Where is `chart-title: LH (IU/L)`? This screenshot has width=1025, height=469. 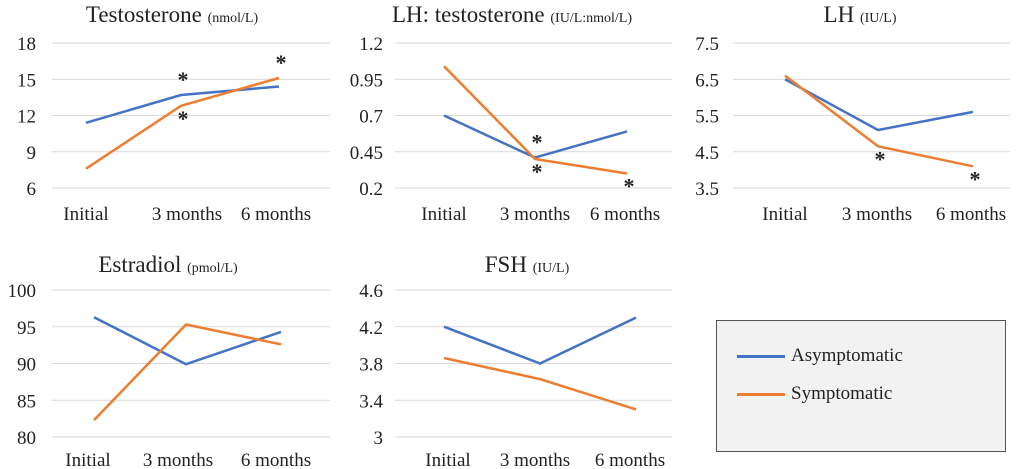 chart-title: LH (IU/L) is located at coordinates (860, 14).